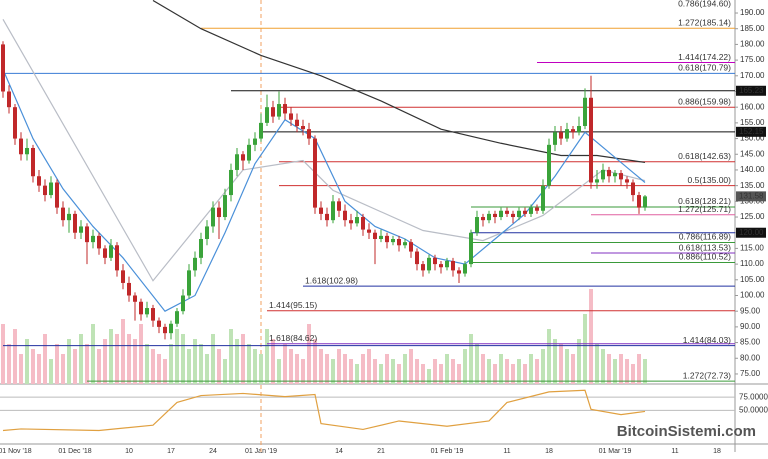 Image resolution: width=768 pixels, height=459 pixels. I want to click on y-tick-label: 170.00, so click(752, 75).